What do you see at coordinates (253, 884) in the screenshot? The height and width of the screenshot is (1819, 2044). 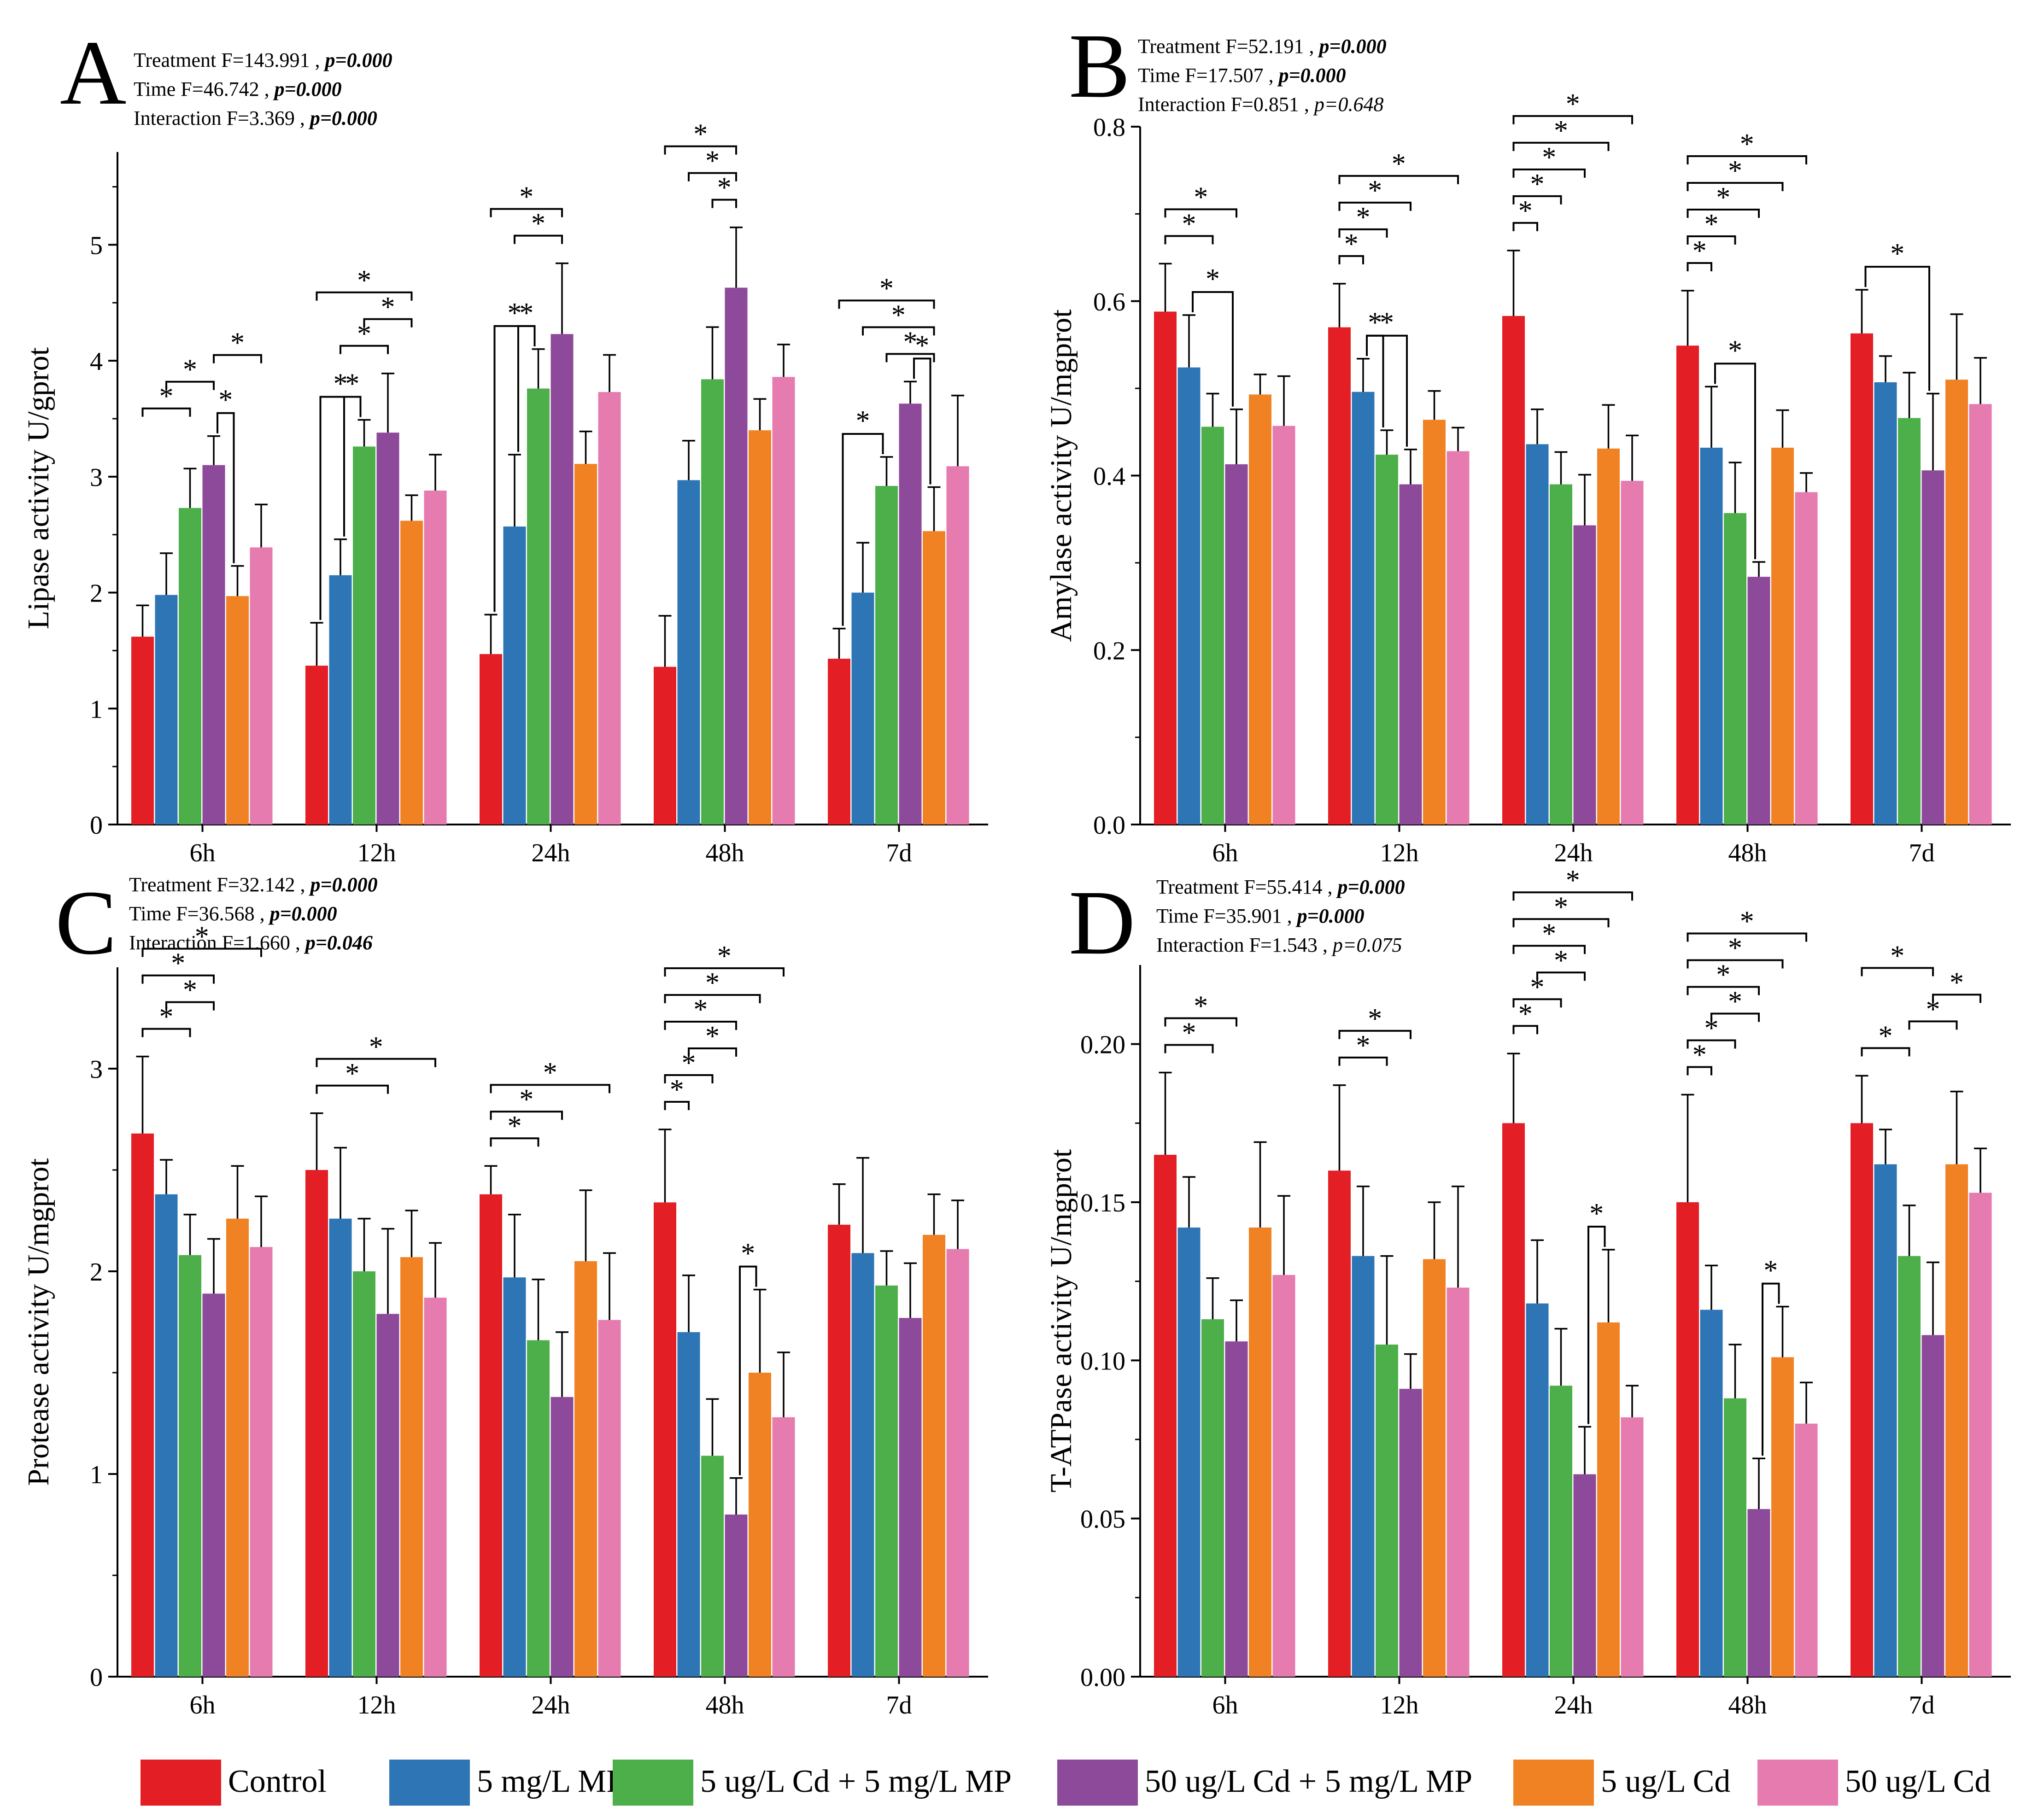 I see `stat-line: Treatment F=32.142 , p=0.000` at bounding box center [253, 884].